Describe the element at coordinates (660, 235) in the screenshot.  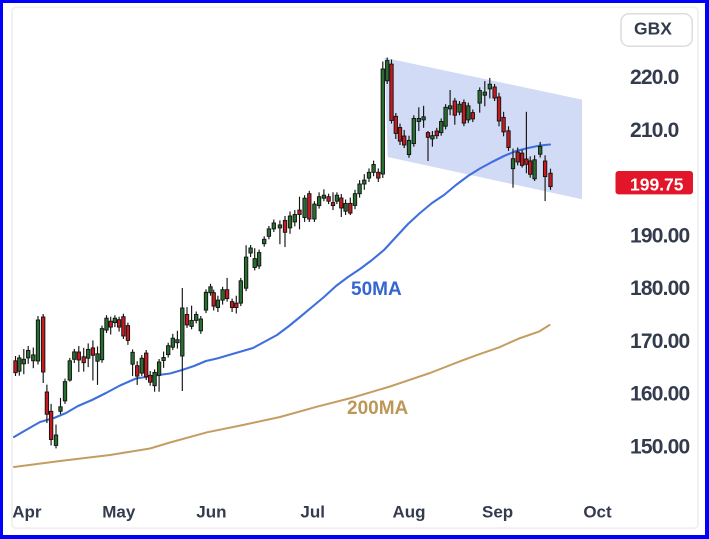
I see `svg-text: 190.00` at that location.